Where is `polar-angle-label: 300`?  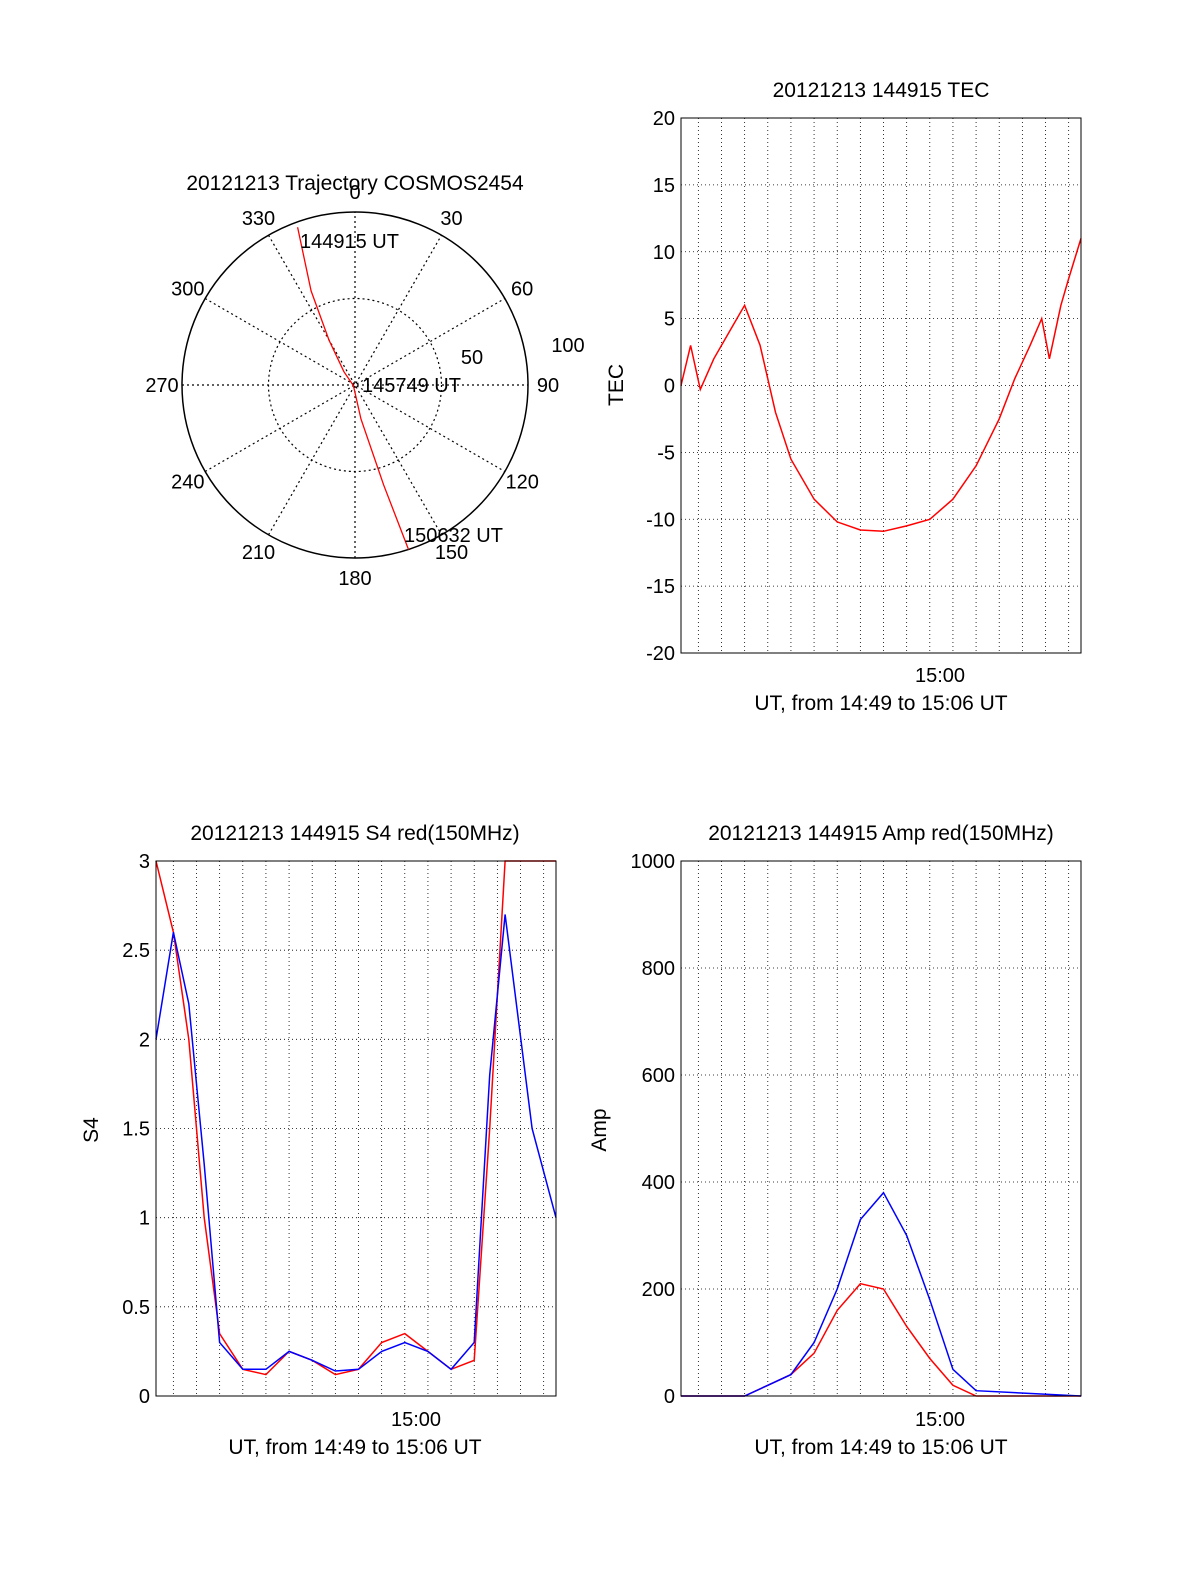 polar-angle-label: 300 is located at coordinates (187, 290).